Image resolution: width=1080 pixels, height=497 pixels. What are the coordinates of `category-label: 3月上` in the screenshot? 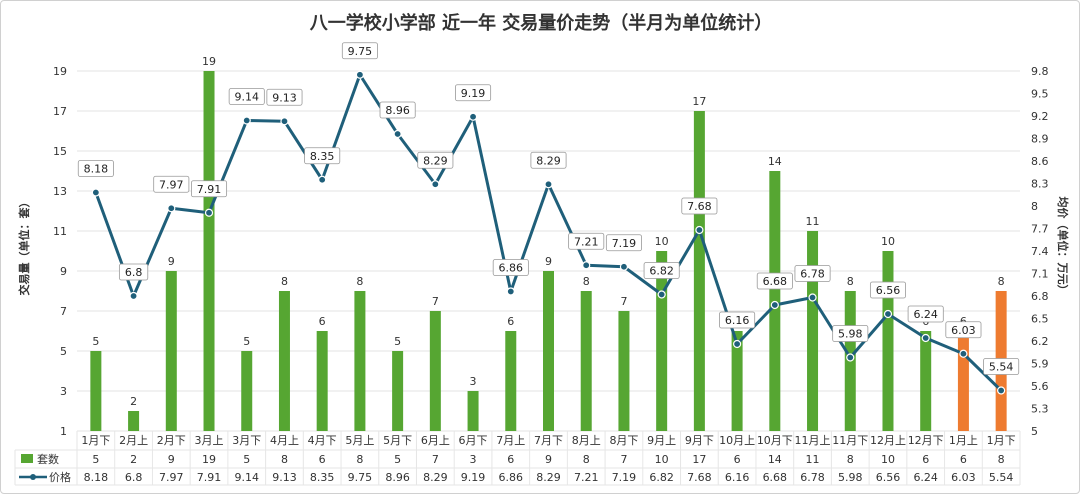 It's located at (209, 440).